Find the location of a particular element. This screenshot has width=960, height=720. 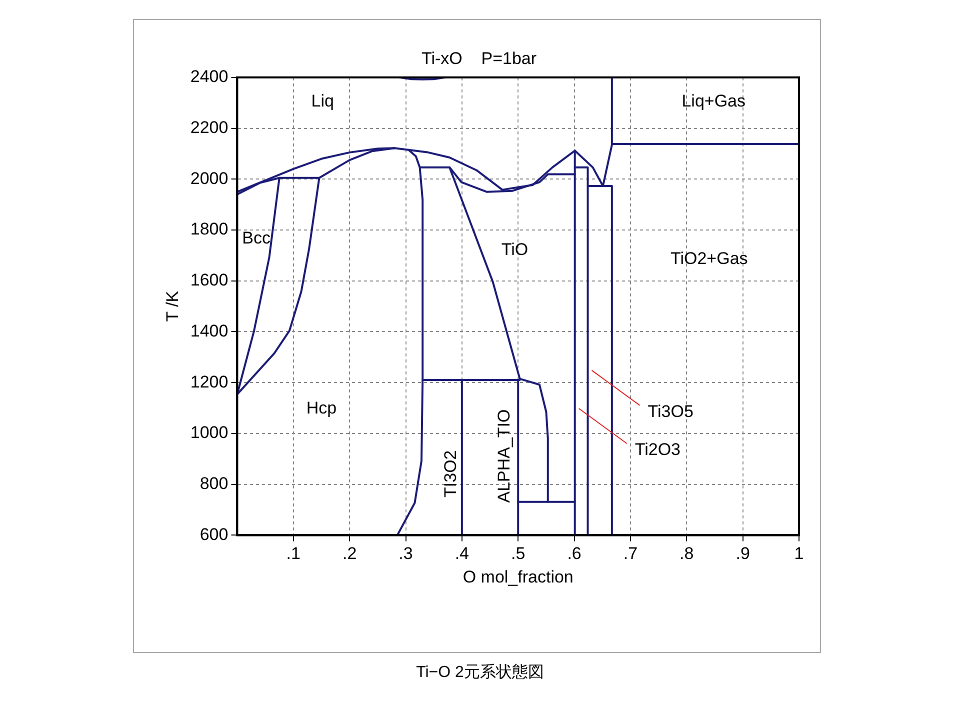

y-tick-label: 2200 is located at coordinates (209, 127).